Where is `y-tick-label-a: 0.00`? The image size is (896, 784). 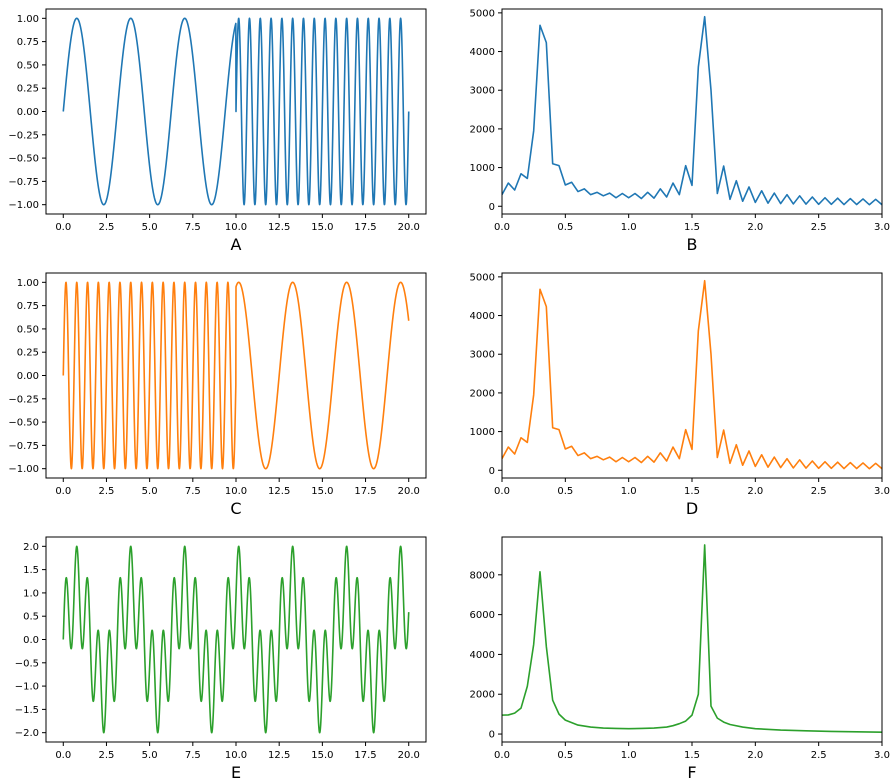
y-tick-label-a: 0.00 is located at coordinates (28, 112).